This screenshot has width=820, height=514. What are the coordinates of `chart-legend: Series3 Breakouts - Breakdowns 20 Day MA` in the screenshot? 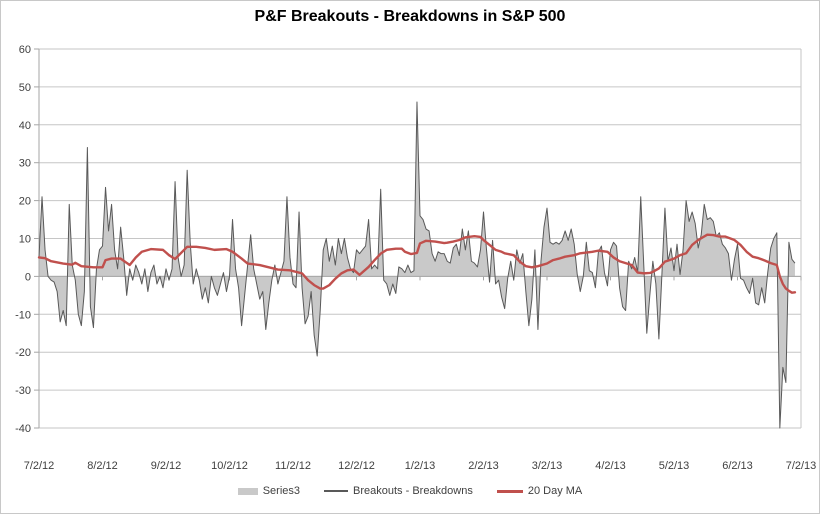 It's located at (410, 491).